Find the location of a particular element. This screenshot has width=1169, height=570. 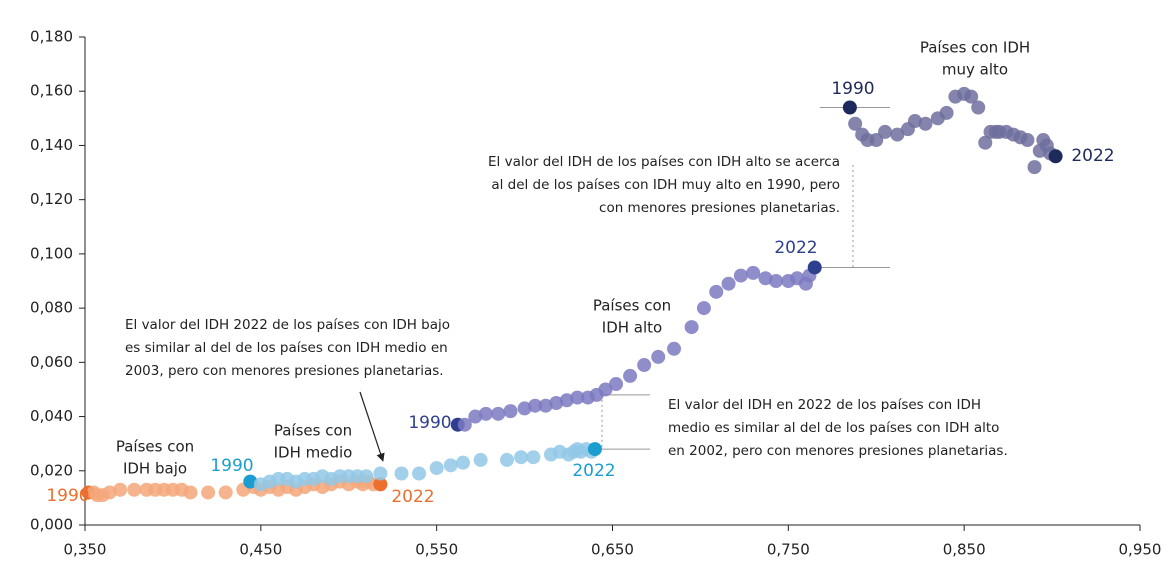

x-tick-label: 0,350 is located at coordinates (85, 550).